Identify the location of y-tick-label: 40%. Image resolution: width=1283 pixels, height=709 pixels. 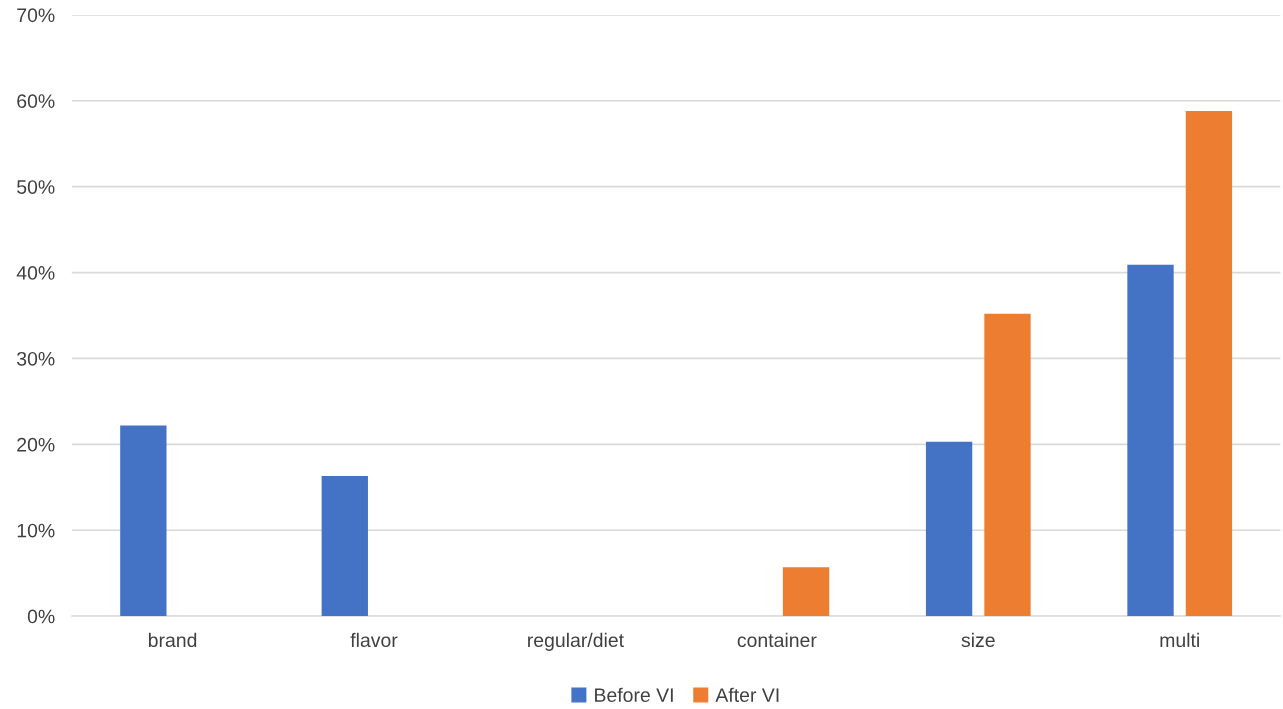
(35, 273).